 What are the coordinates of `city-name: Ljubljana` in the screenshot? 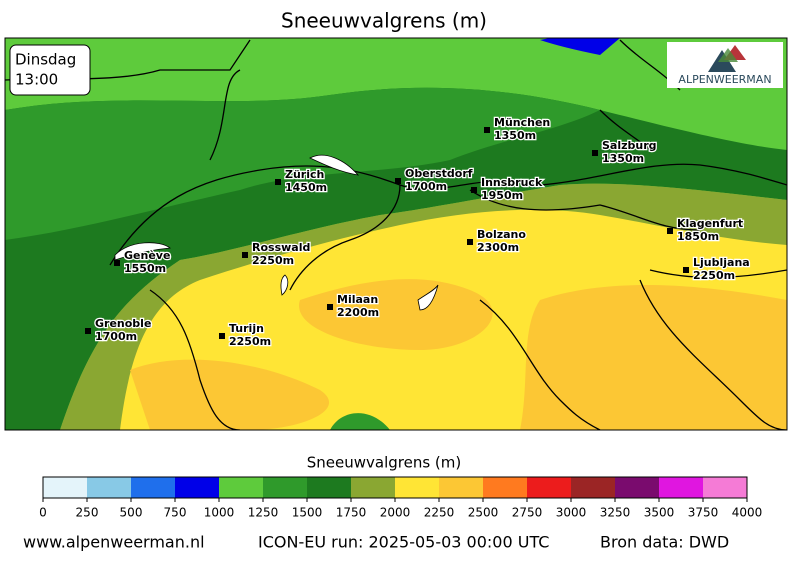 It's located at (721, 262).